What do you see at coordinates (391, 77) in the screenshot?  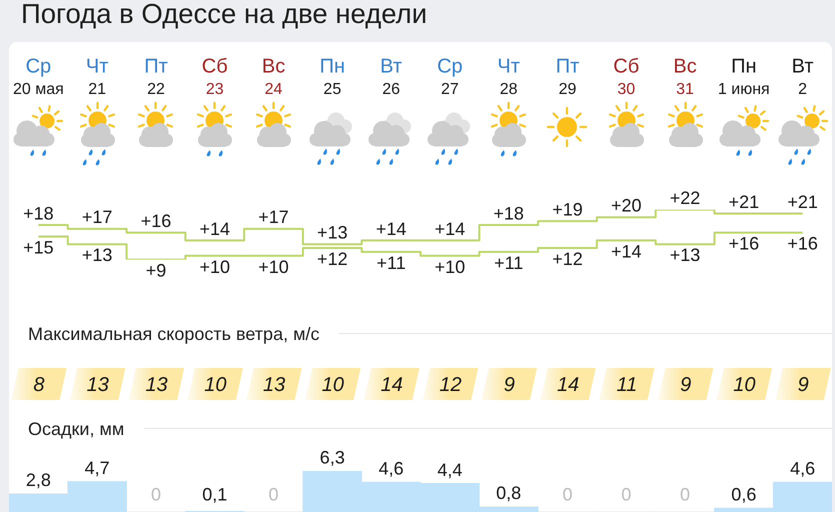 I see `x-tick-label: Вт 26` at bounding box center [391, 77].